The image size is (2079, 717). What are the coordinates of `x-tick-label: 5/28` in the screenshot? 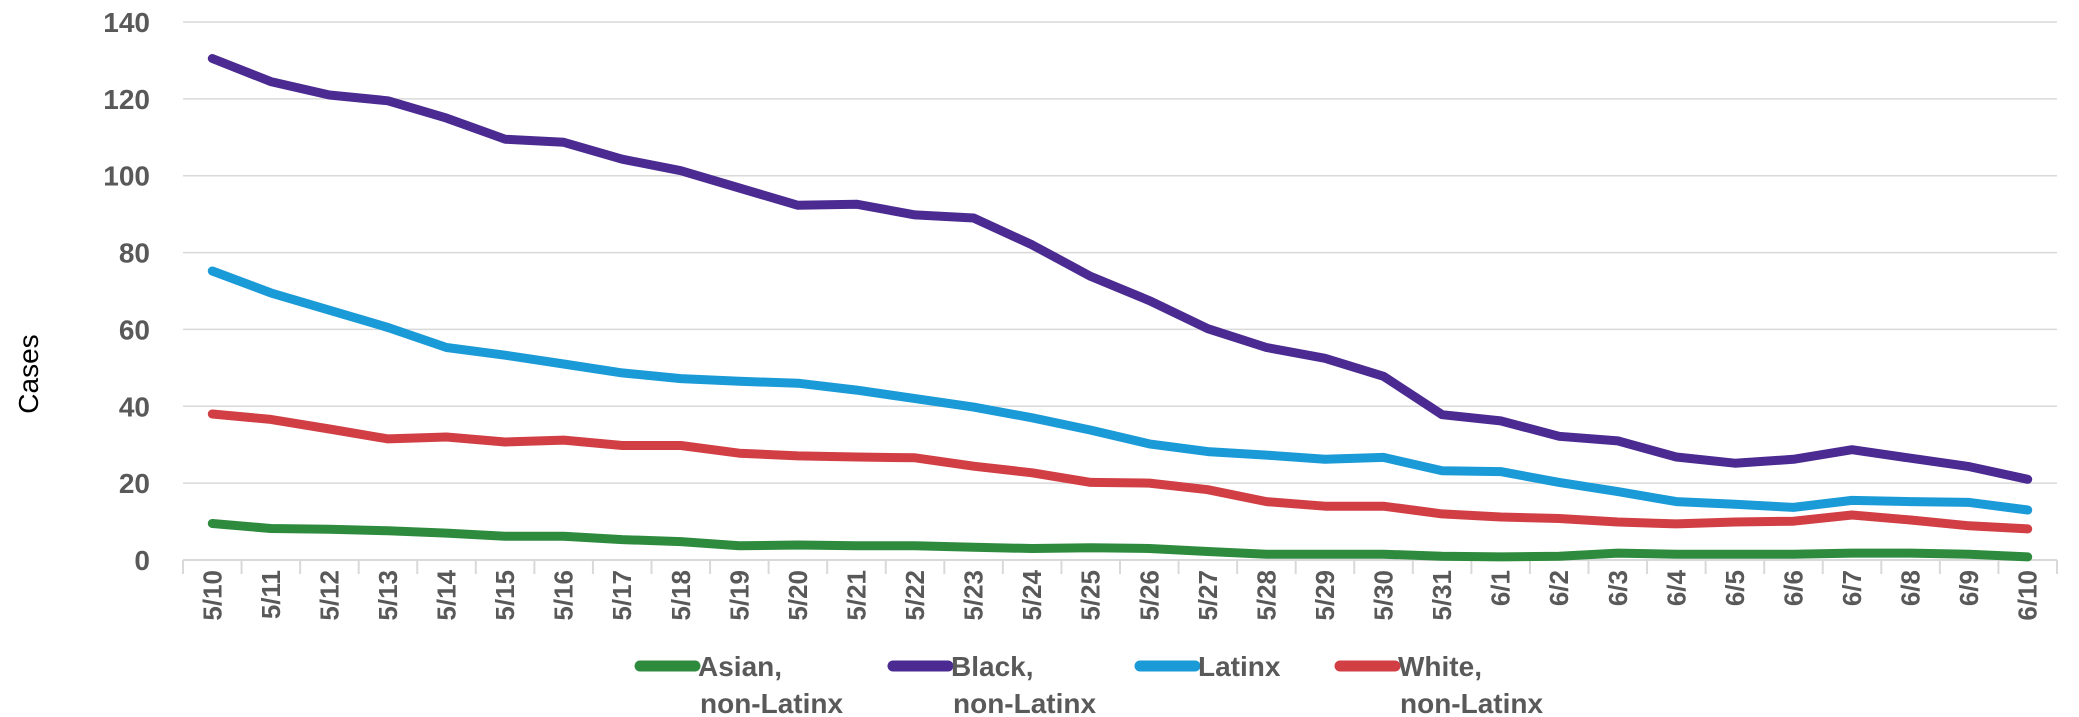 It's located at (1266, 595).